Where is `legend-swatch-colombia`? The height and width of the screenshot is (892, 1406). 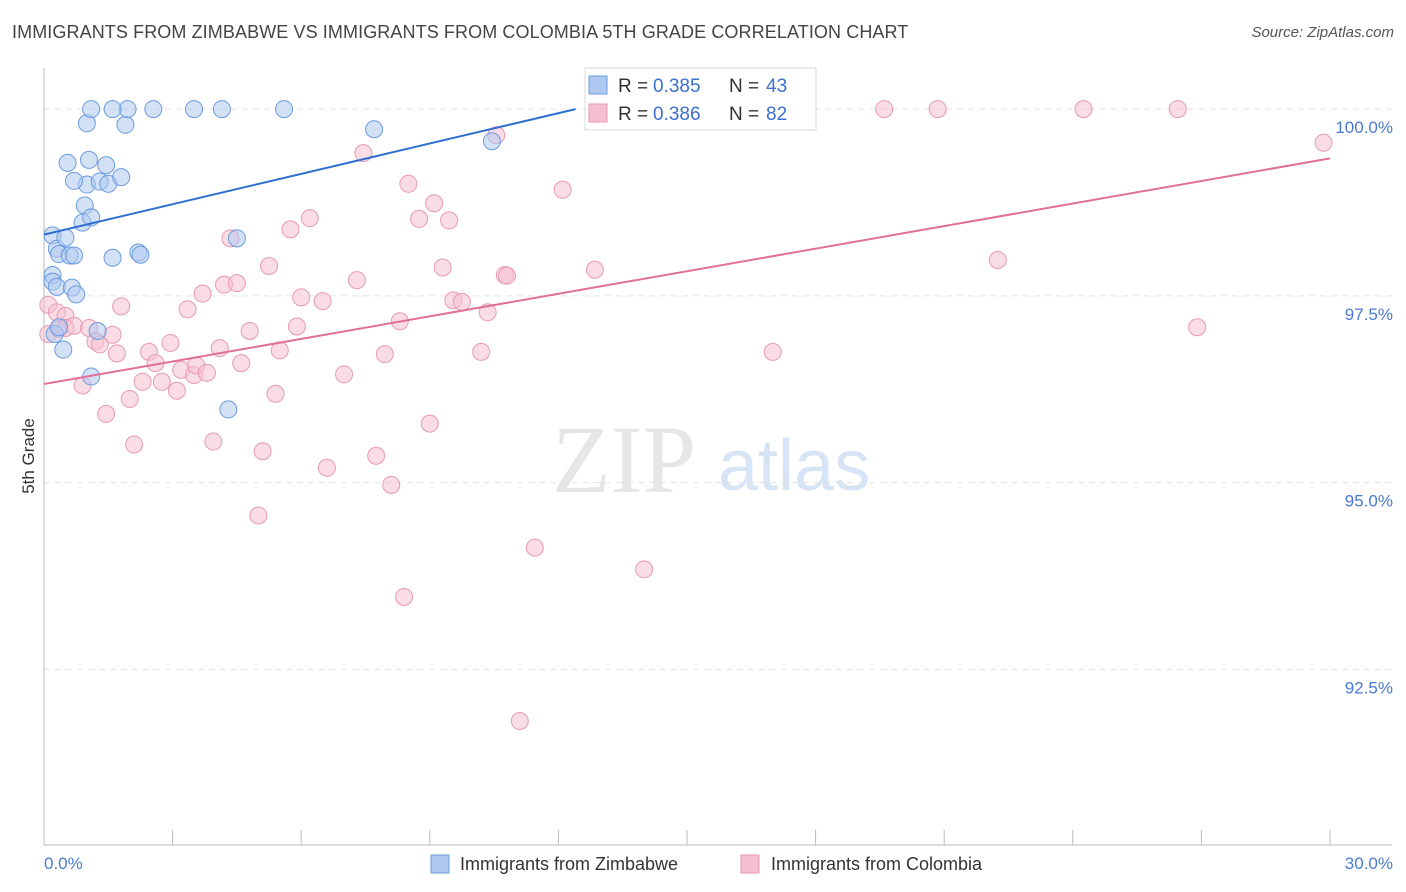 legend-swatch-colombia is located at coordinates (598, 113).